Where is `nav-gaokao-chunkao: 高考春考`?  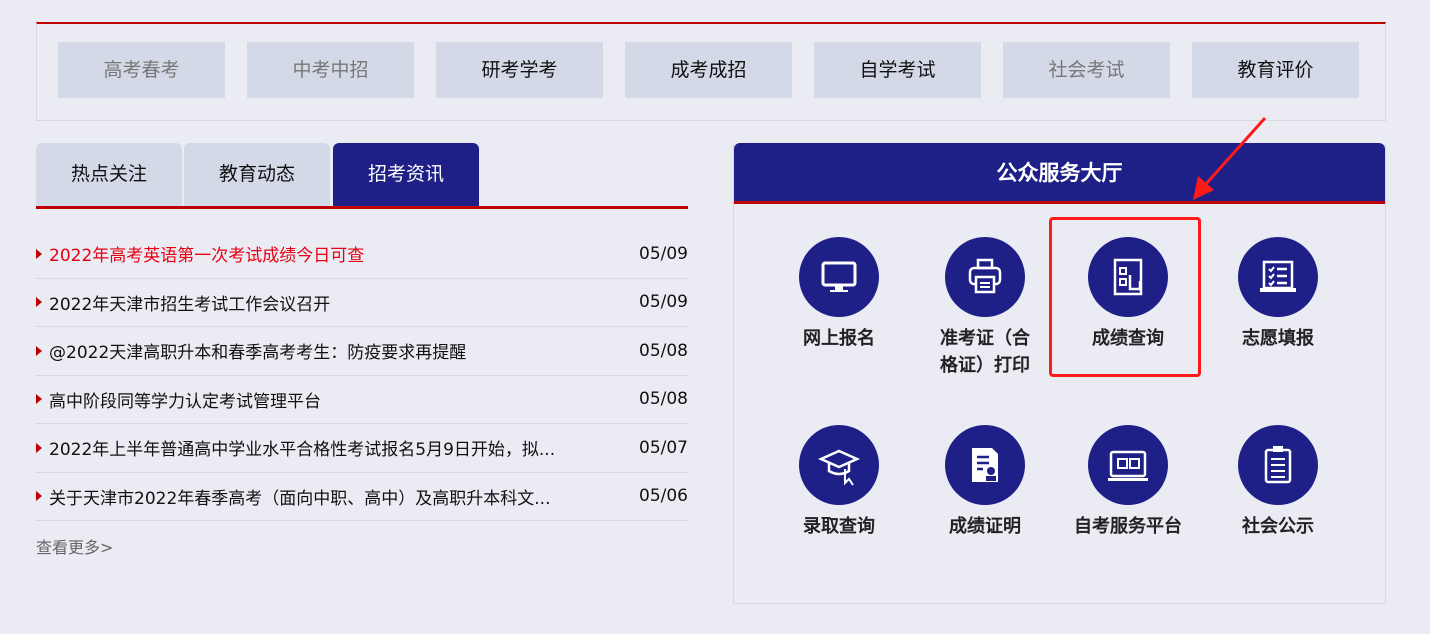
nav-gaokao-chunkao: 高考春考 is located at coordinates (141, 70).